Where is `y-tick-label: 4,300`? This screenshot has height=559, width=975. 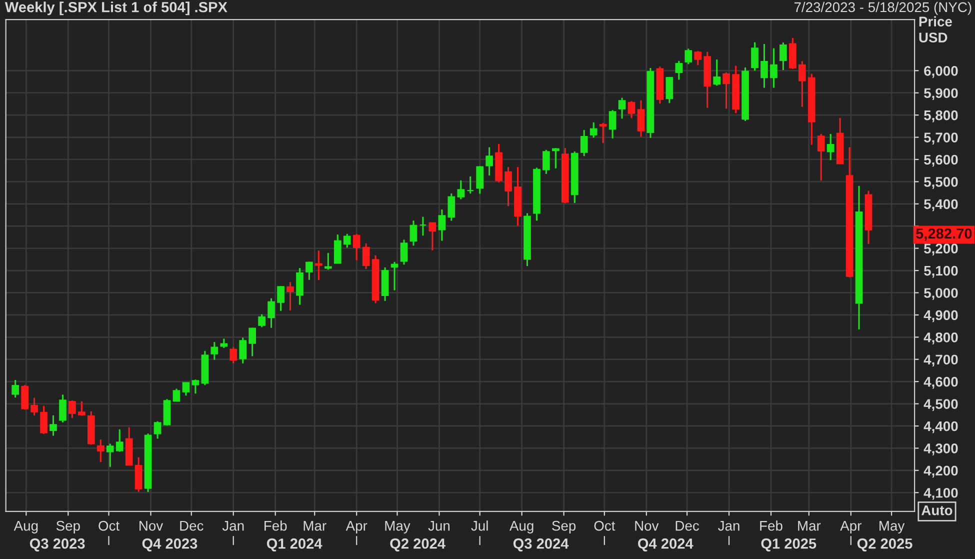
y-tick-label: 4,300 is located at coordinates (941, 450).